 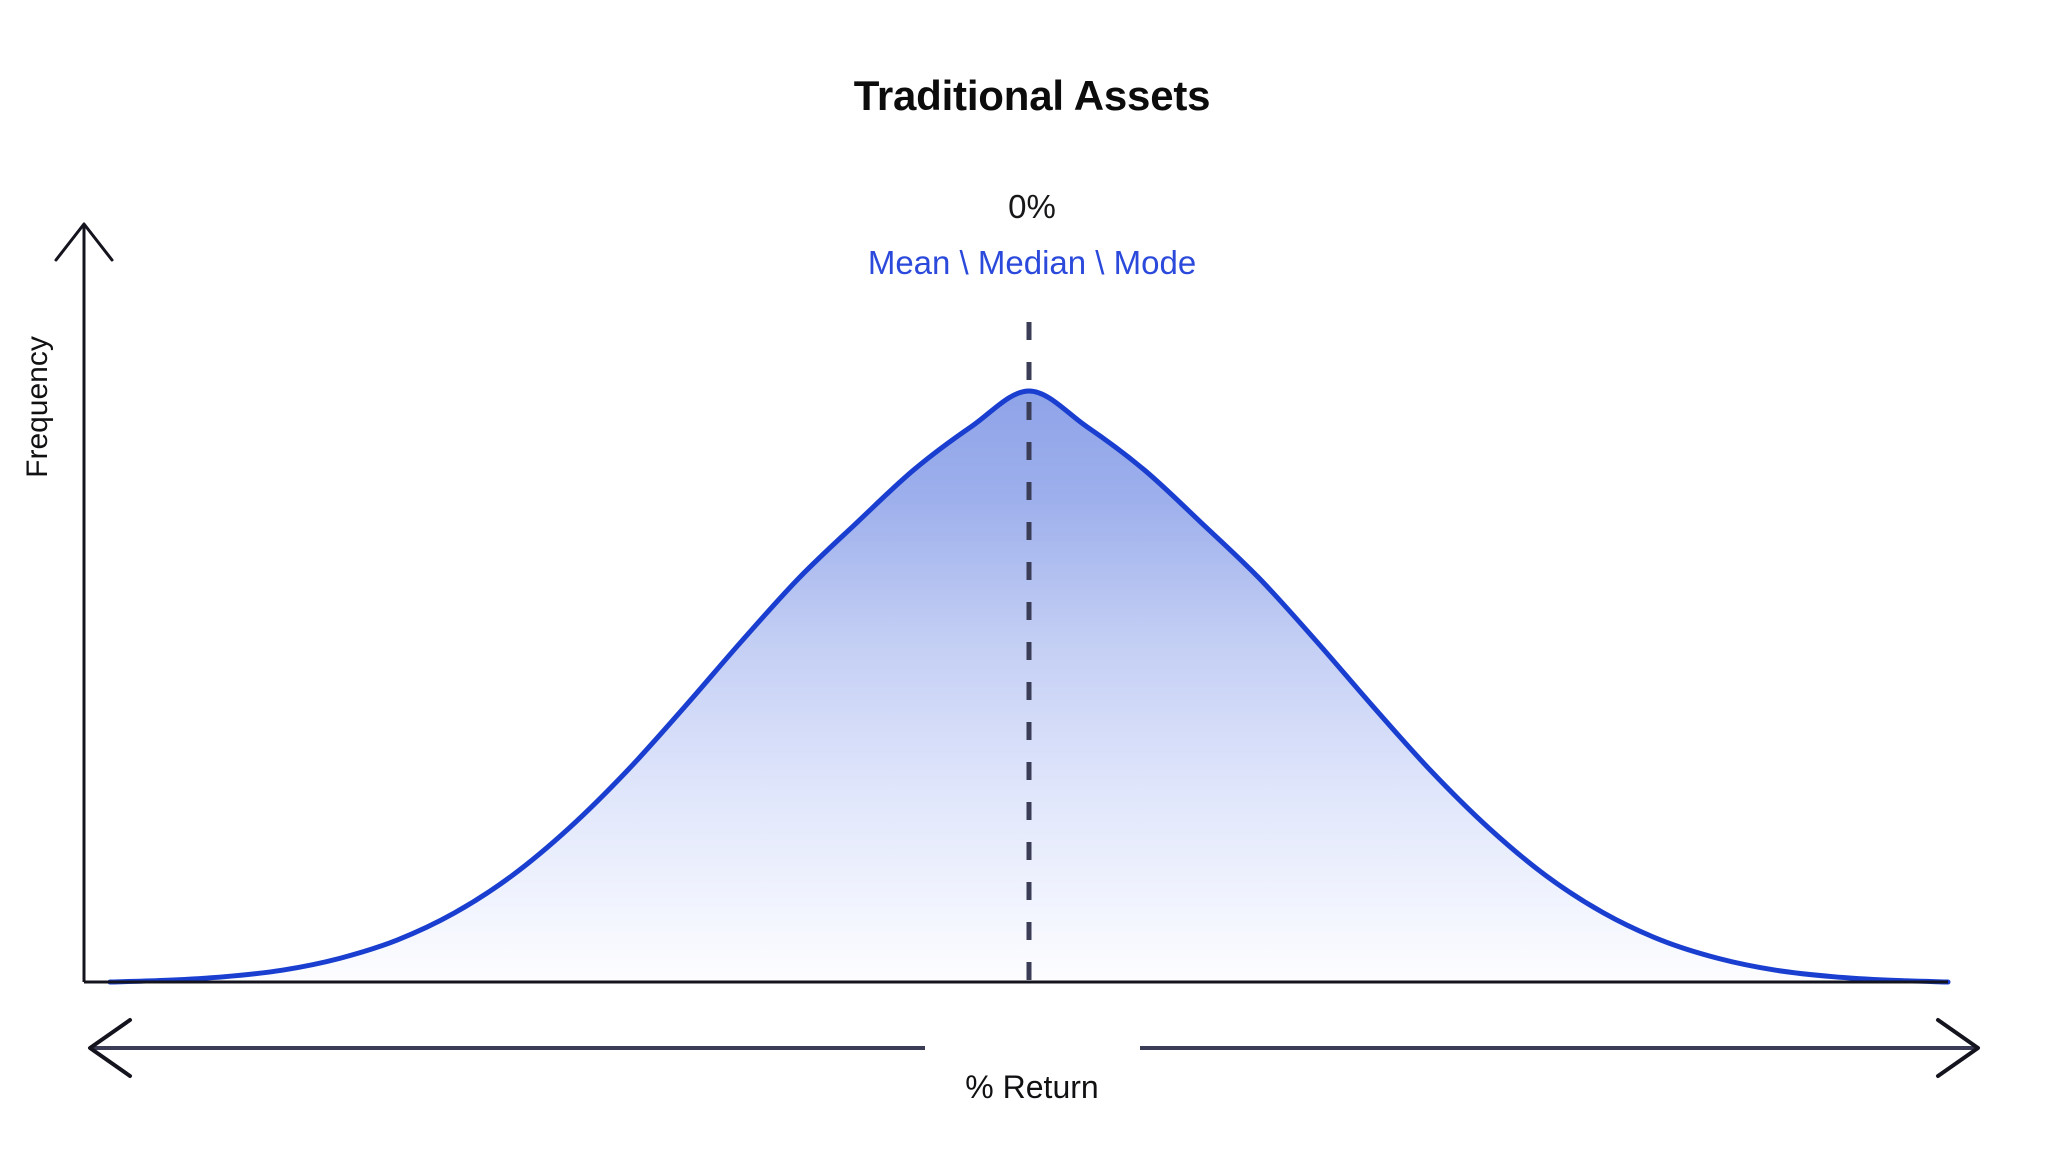 What do you see at coordinates (1032, 1087) in the screenshot?
I see `x-axis-label: % Return` at bounding box center [1032, 1087].